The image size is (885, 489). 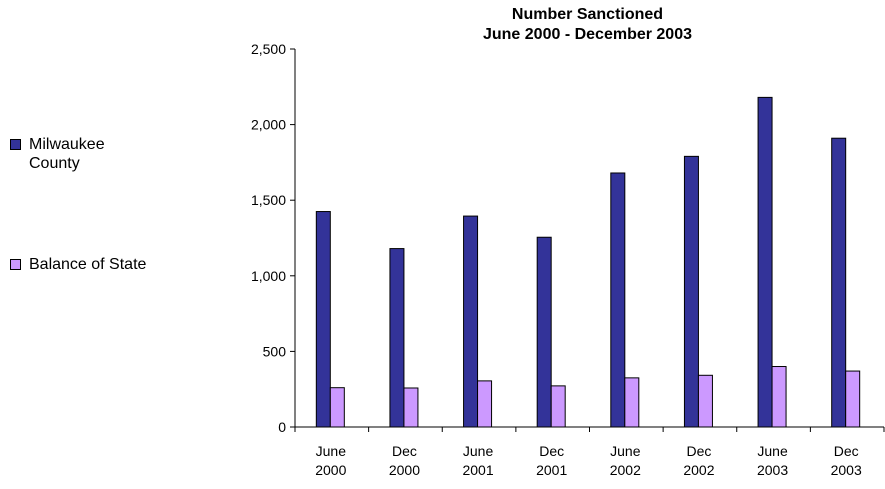 I want to click on x-tick-label-june-2000-line-1: June, so click(x=331, y=451).